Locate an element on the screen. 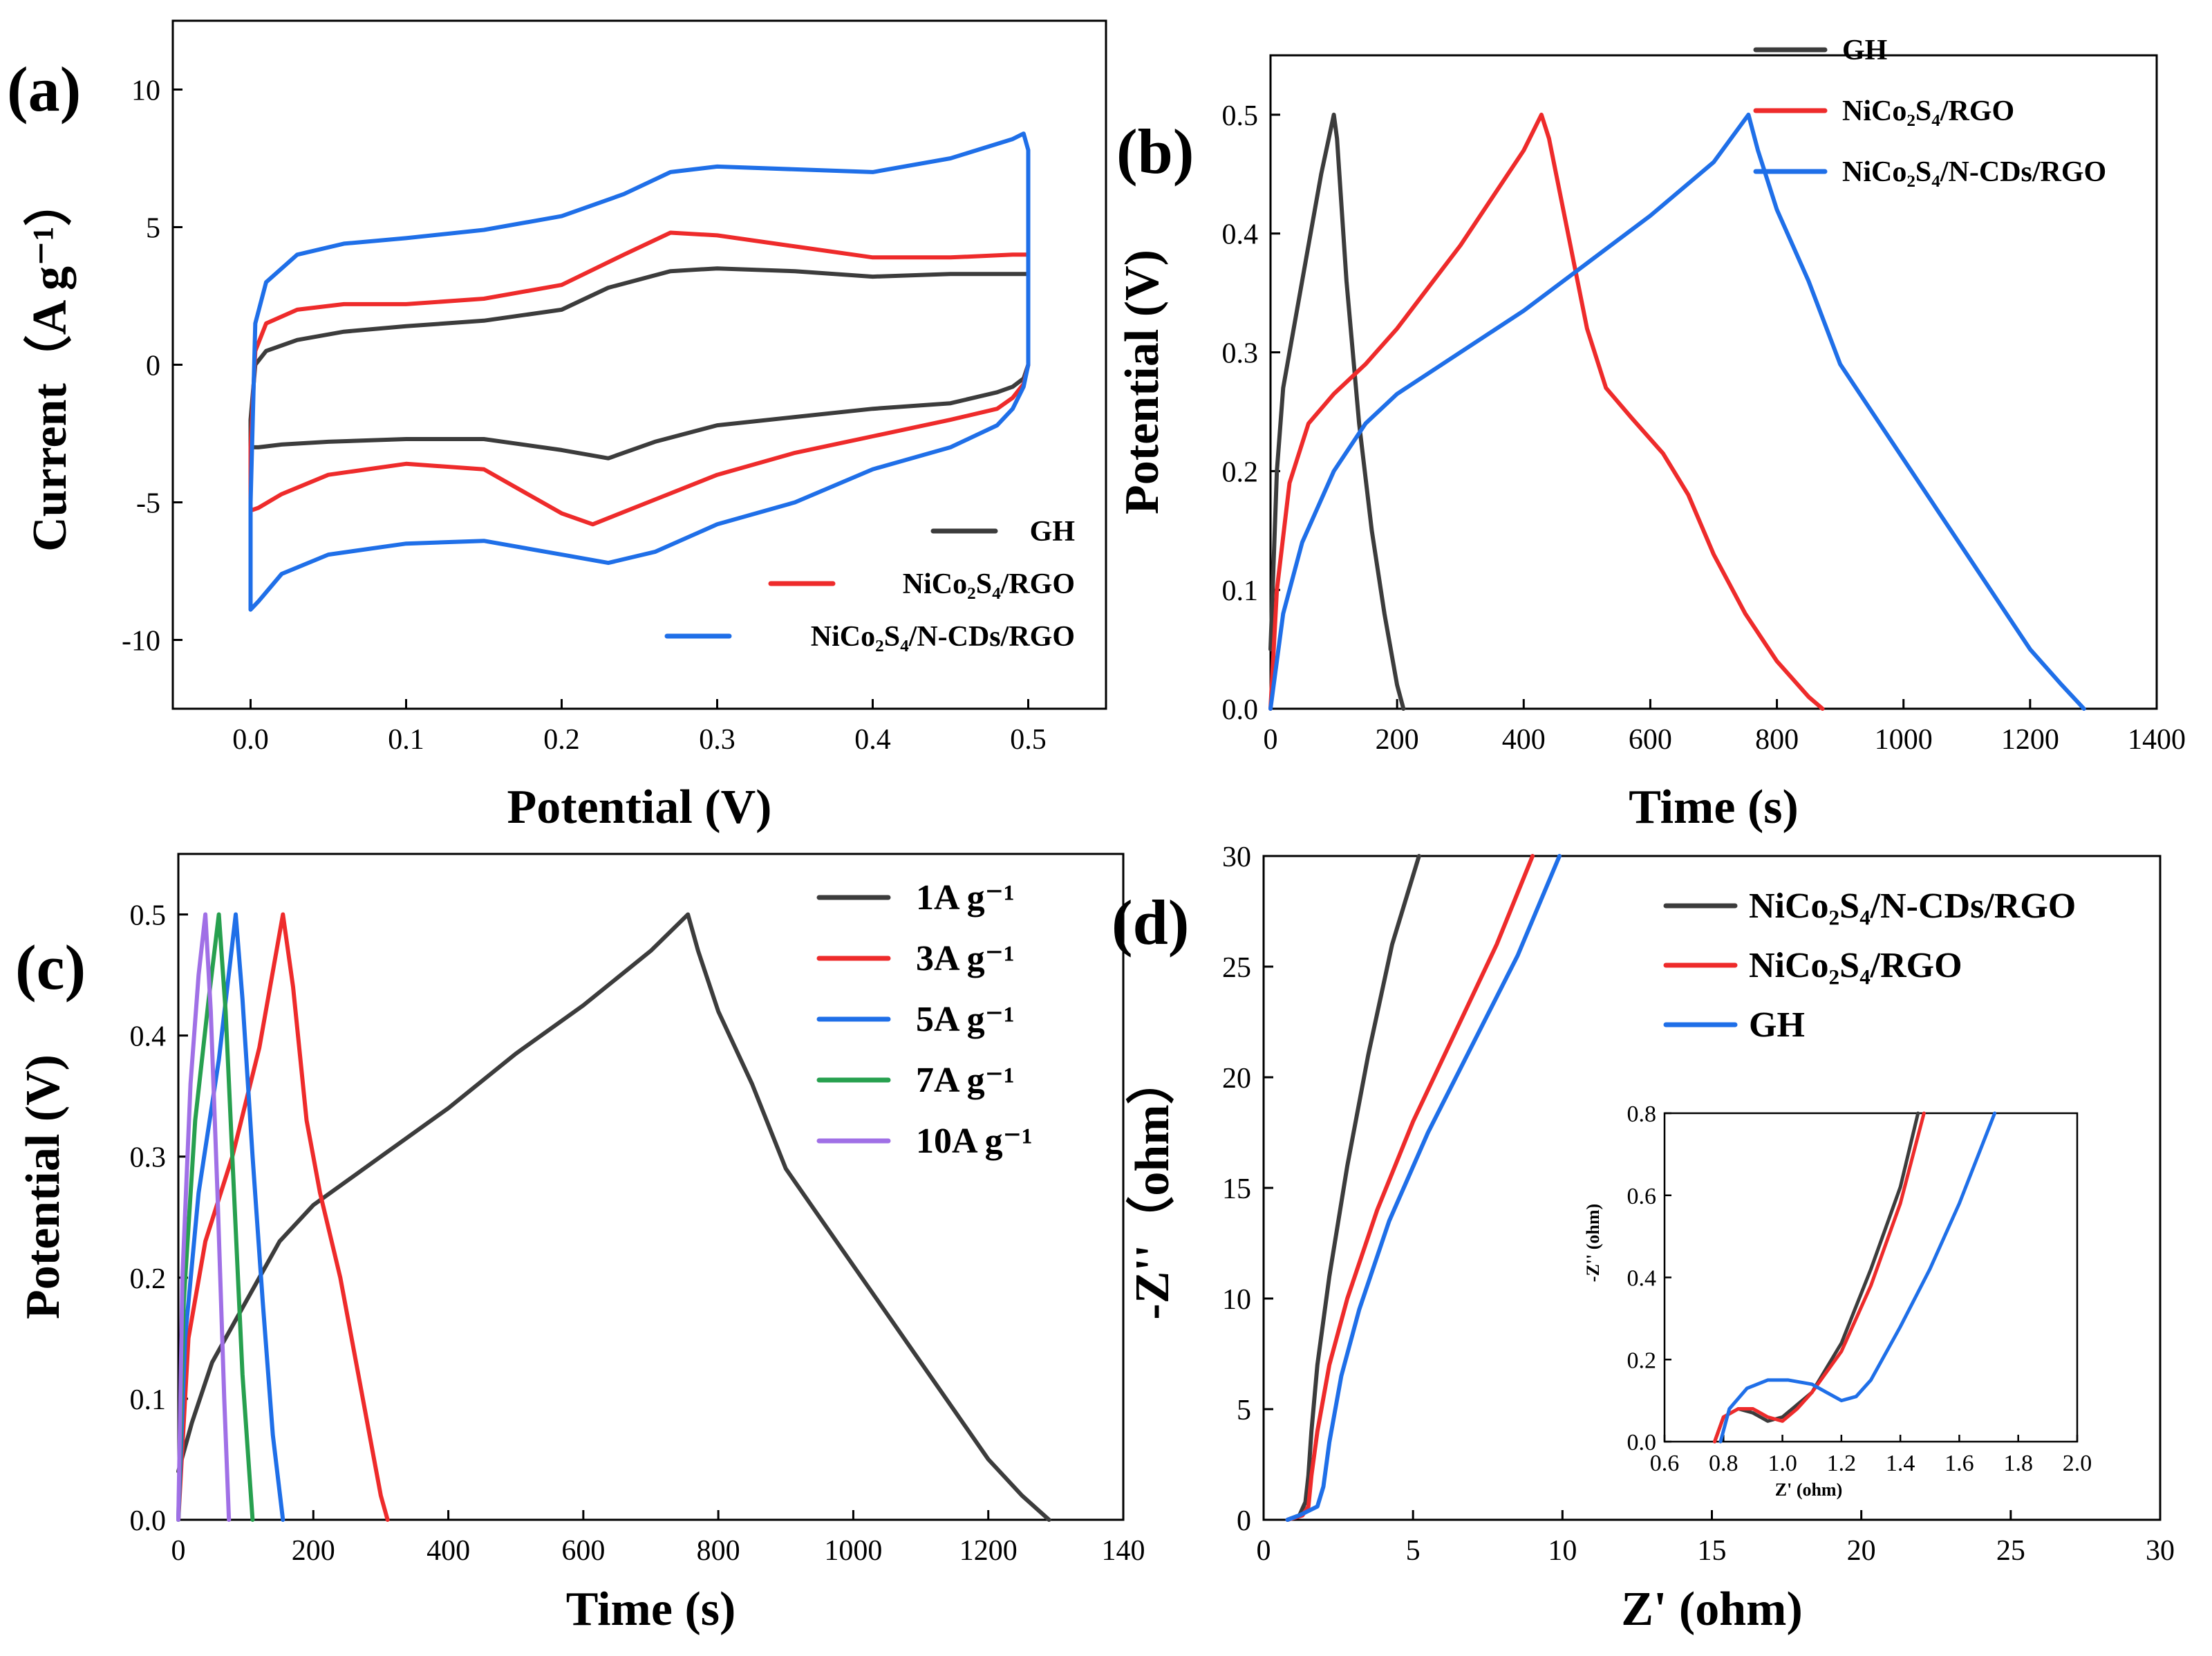 The width and height of the screenshot is (2212, 1656). inset-y-tick-label: 0.8 is located at coordinates (1642, 1114).